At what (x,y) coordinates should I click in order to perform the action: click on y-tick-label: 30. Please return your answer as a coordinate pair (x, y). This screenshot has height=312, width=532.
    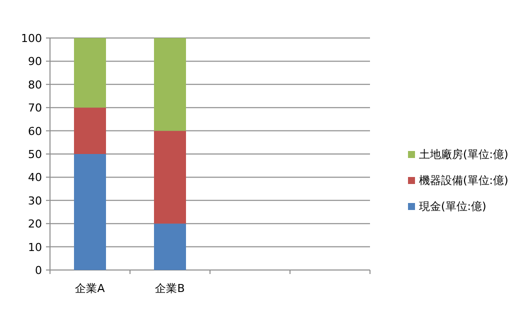
    Looking at the image, I should click on (35, 201).